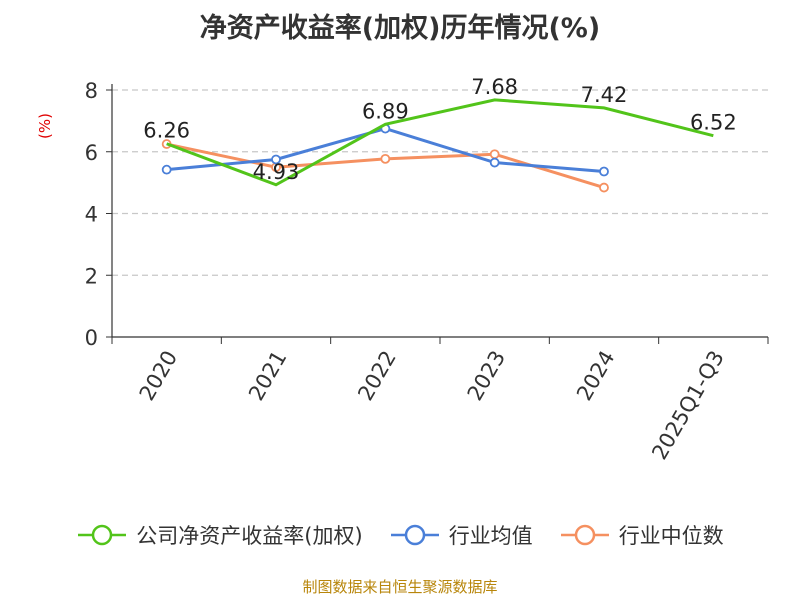  I want to click on x-tick-label: 2022, so click(377, 376).